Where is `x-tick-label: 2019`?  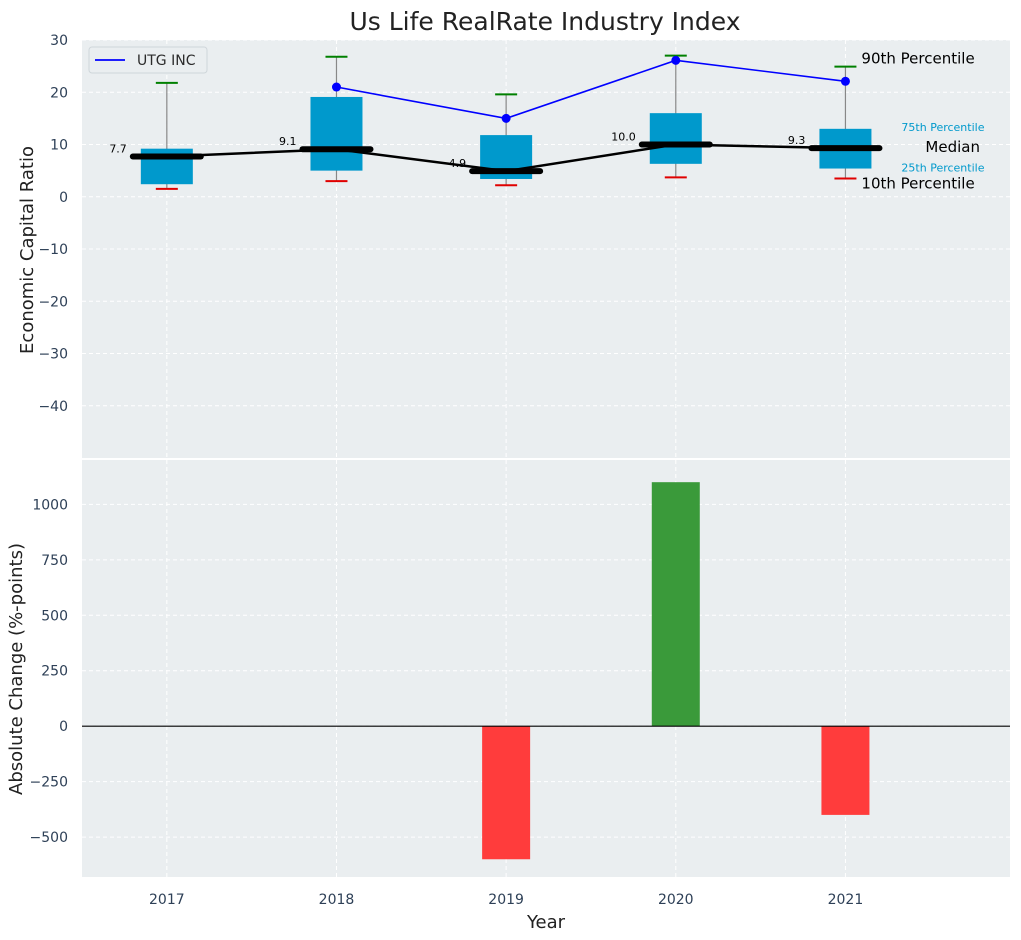 x-tick-label: 2019 is located at coordinates (506, 900).